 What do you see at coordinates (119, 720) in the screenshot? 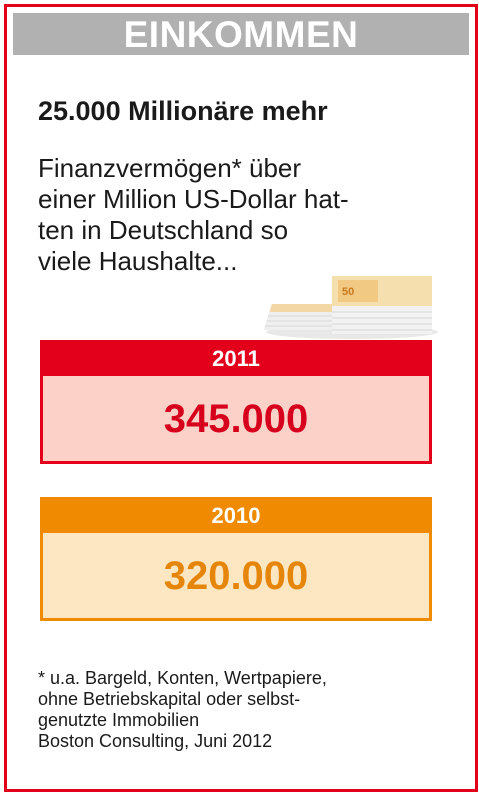
I see `footnote-line: genutzte Immobilien` at bounding box center [119, 720].